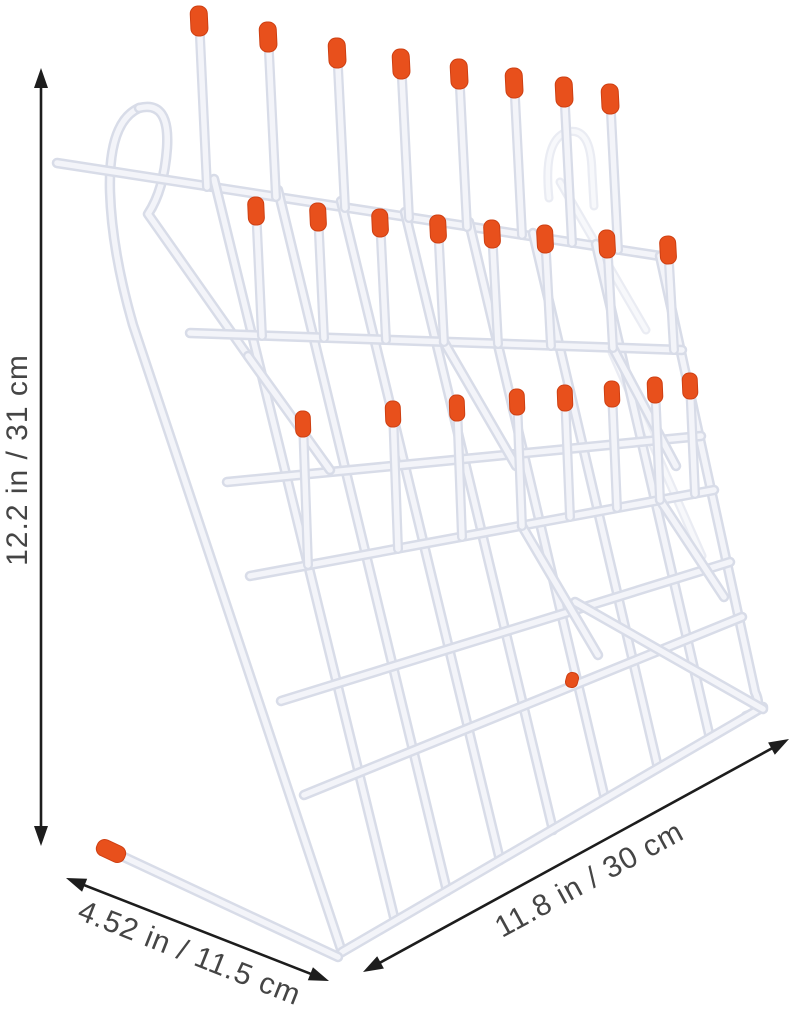  Describe the element at coordinates (41, 457) in the screenshot. I see `height-dimension-arrow` at that location.